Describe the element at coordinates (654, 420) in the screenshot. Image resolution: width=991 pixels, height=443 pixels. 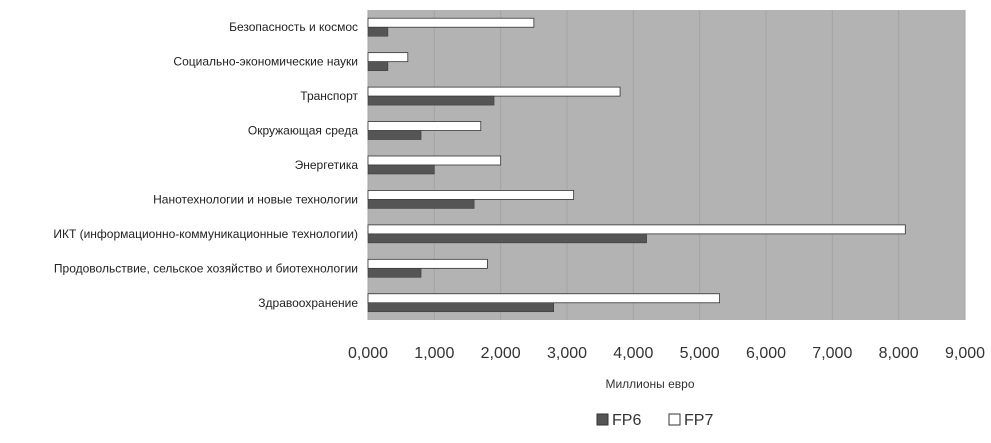
I see `legend: FP6 FP7` at that location.